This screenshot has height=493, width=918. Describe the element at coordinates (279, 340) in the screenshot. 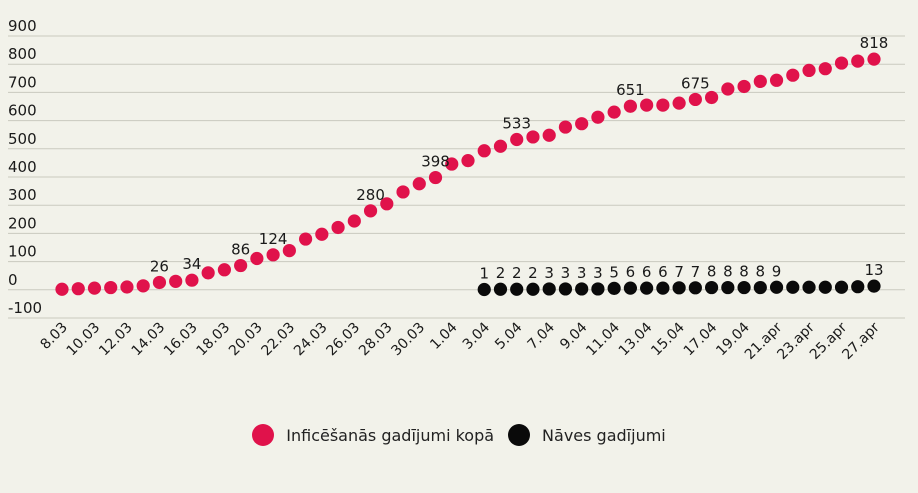

I see `x-tick-label: 22.03` at that location.